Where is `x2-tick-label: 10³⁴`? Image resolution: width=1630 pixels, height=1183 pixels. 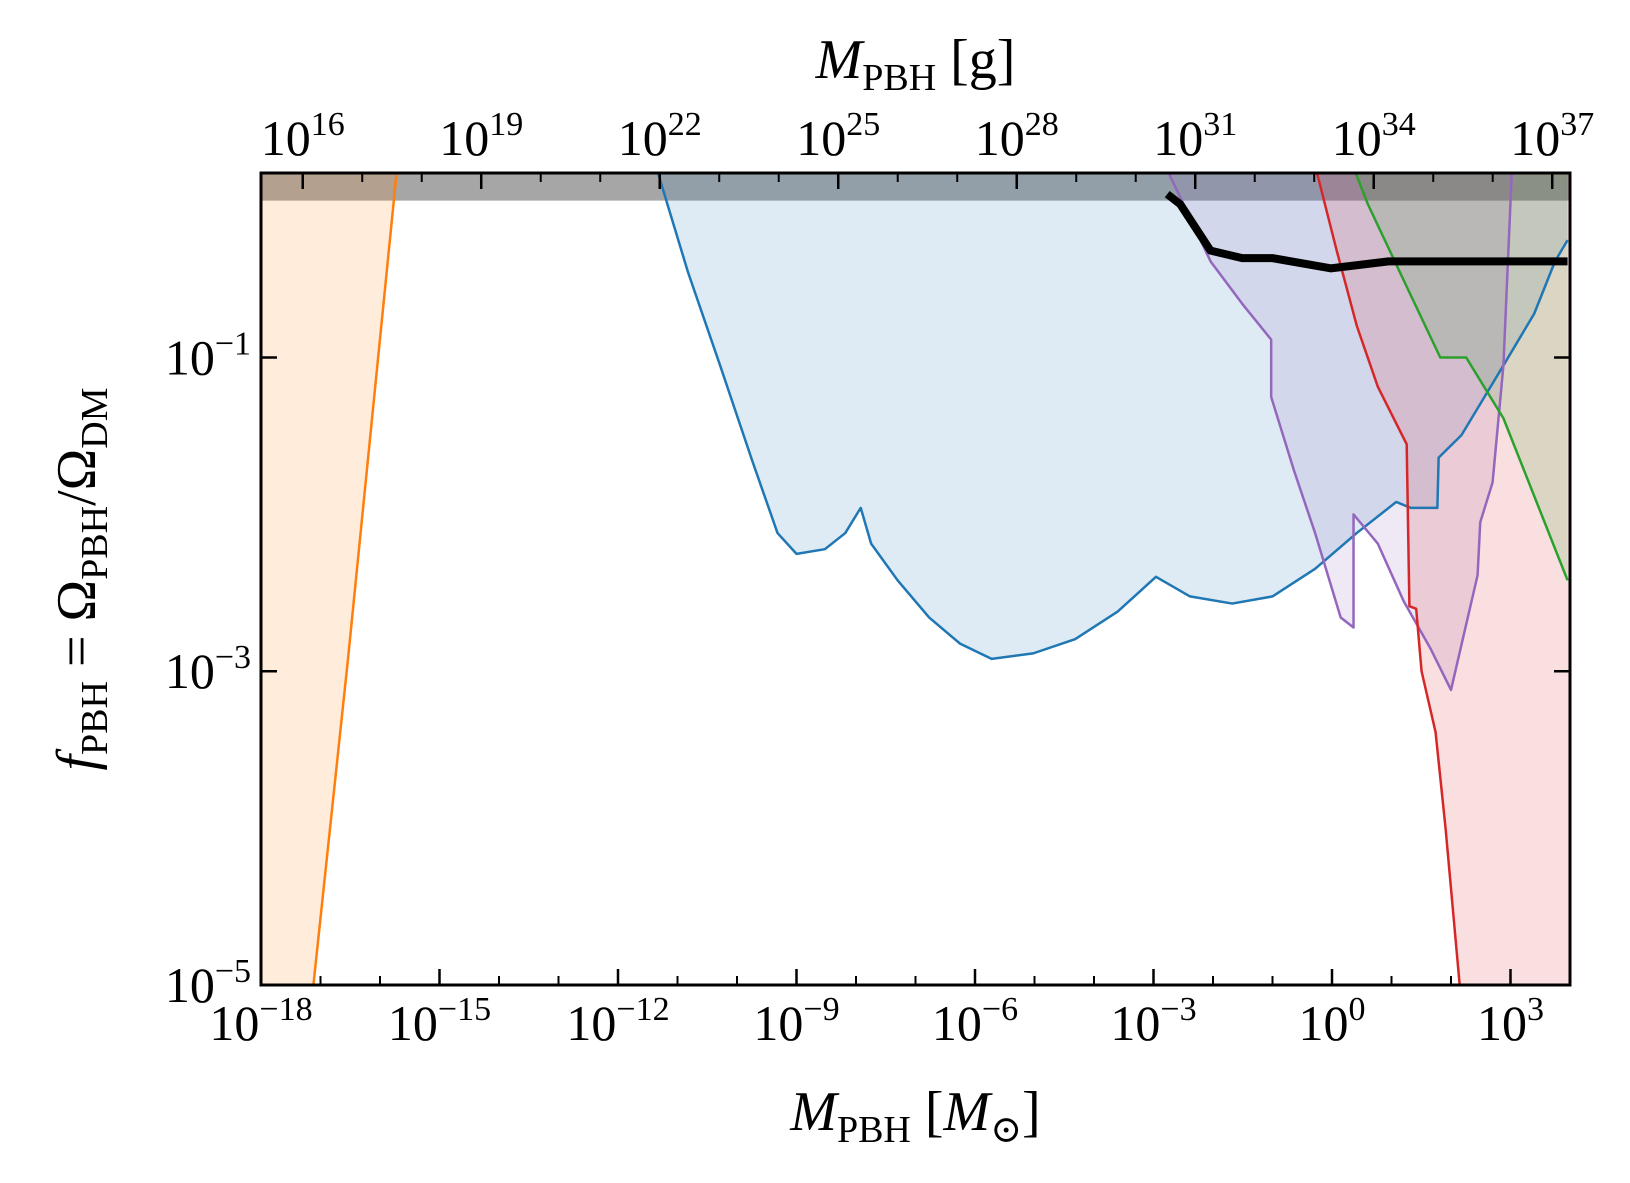
x2-tick-label: 10³⁴ is located at coordinates (1374, 136).